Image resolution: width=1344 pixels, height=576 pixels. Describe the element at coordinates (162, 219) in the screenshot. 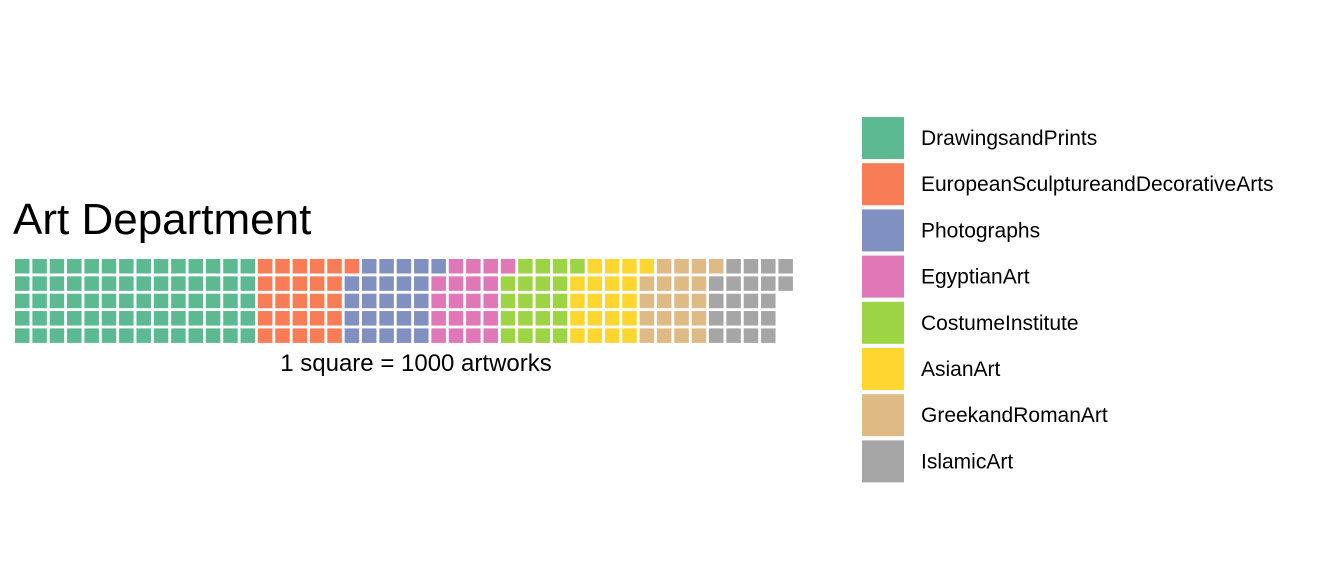

I see `chart-title: Art Department` at that location.